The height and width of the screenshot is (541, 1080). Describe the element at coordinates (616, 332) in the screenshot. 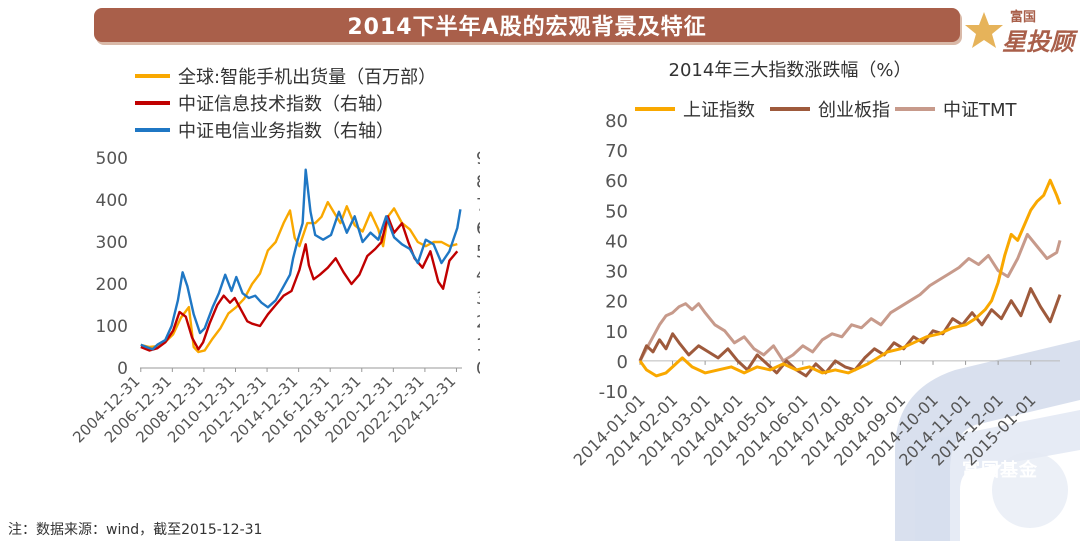

I see `y-tick-label: 10` at that location.